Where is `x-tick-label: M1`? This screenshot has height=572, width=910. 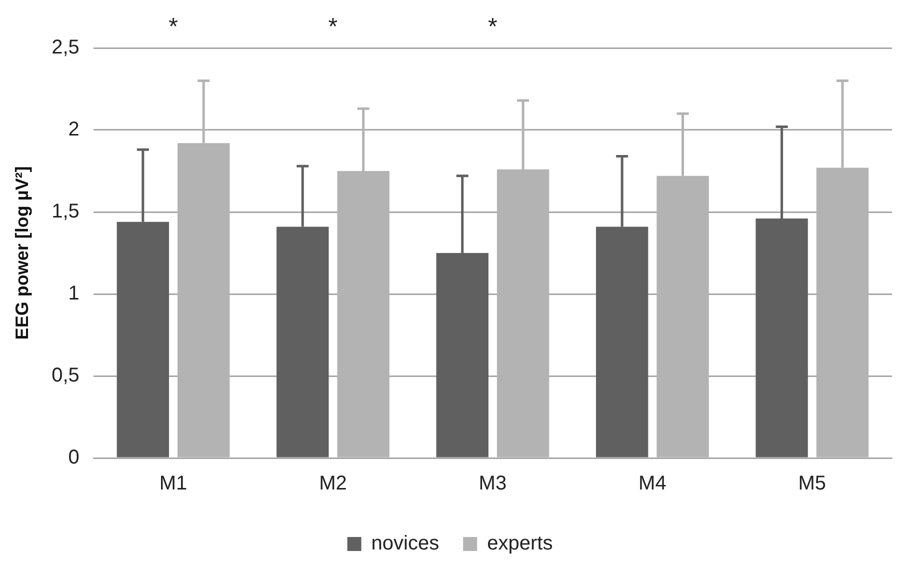
x-tick-label: M1 is located at coordinates (173, 483).